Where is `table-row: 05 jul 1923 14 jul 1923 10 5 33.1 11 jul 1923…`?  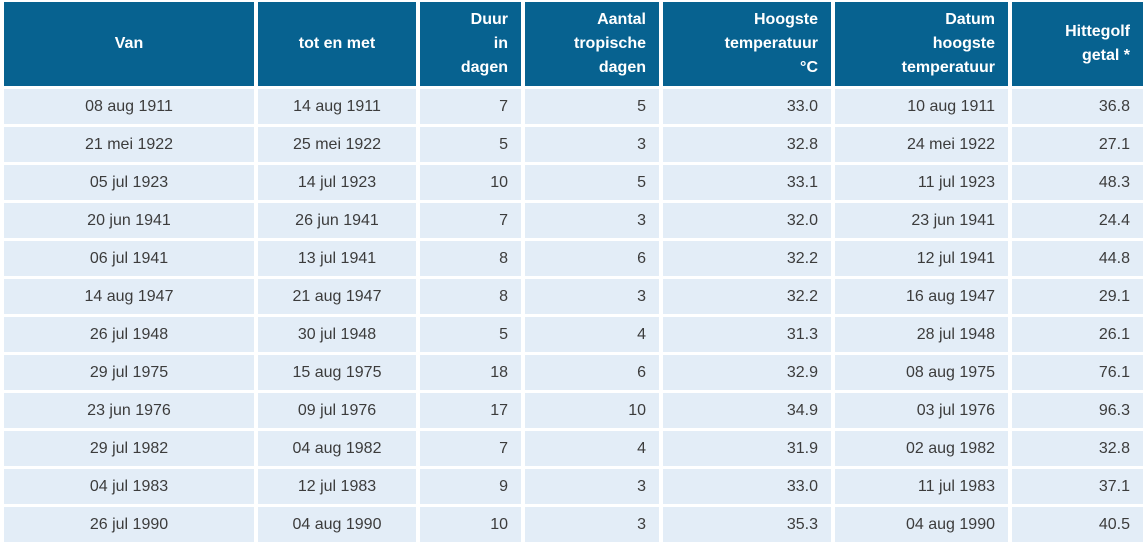
table-row: 05 jul 1923 14 jul 1923 10 5 33.1 11 jul 1923… is located at coordinates (573, 182).